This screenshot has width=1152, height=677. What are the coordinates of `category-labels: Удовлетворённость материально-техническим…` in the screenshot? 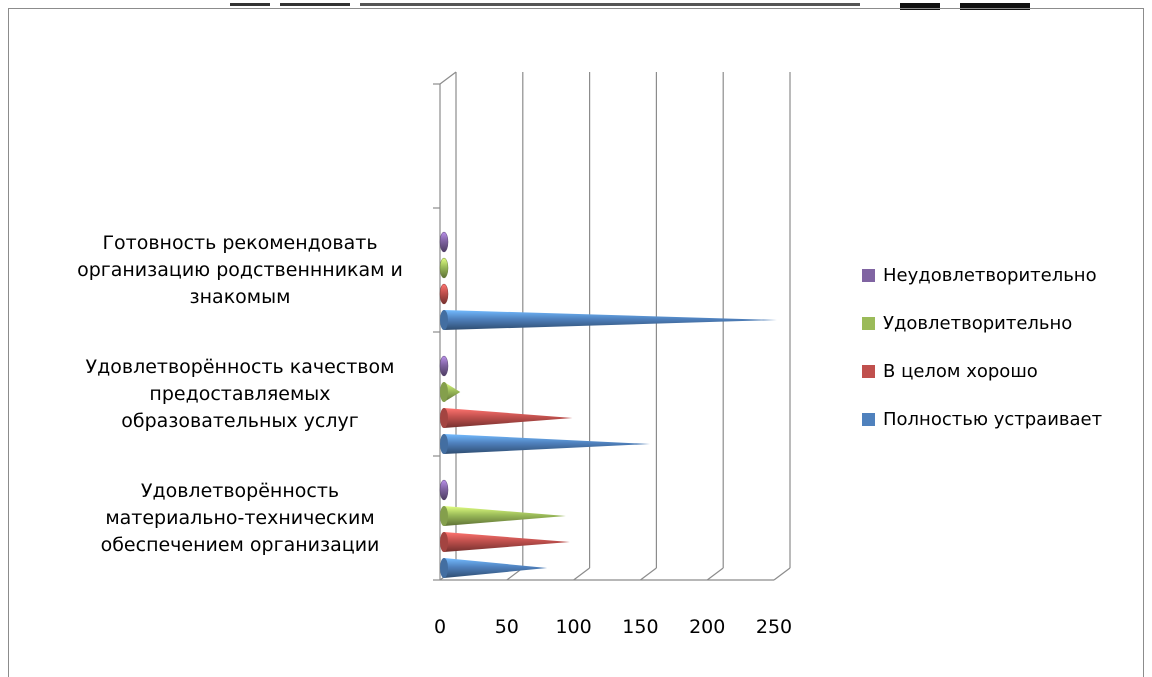 It's located at (240, 394).